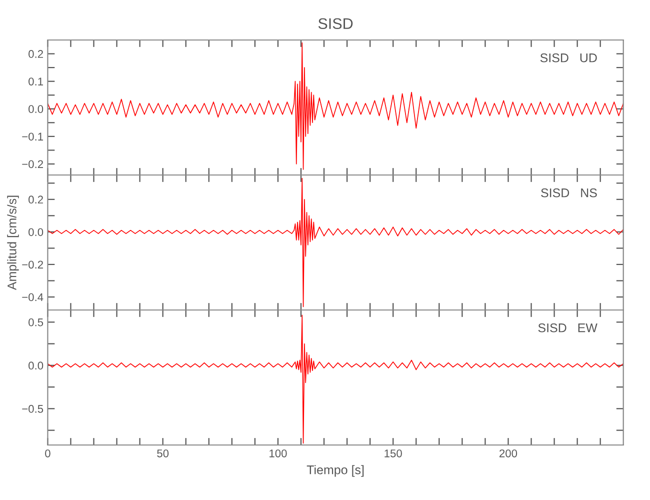 The height and width of the screenshot is (500, 650). Describe the element at coordinates (33, 408) in the screenshot. I see `y-tick-label: −0.5` at that location.